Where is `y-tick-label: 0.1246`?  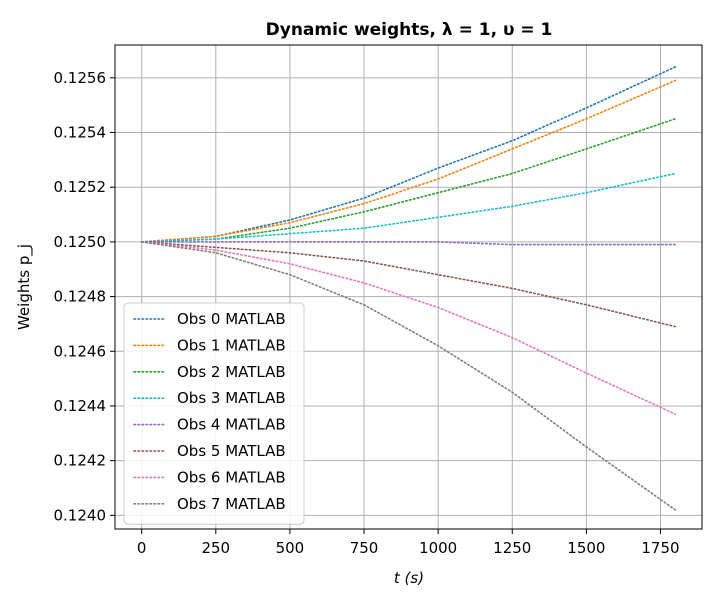
y-tick-label: 0.1246 is located at coordinates (80, 351).